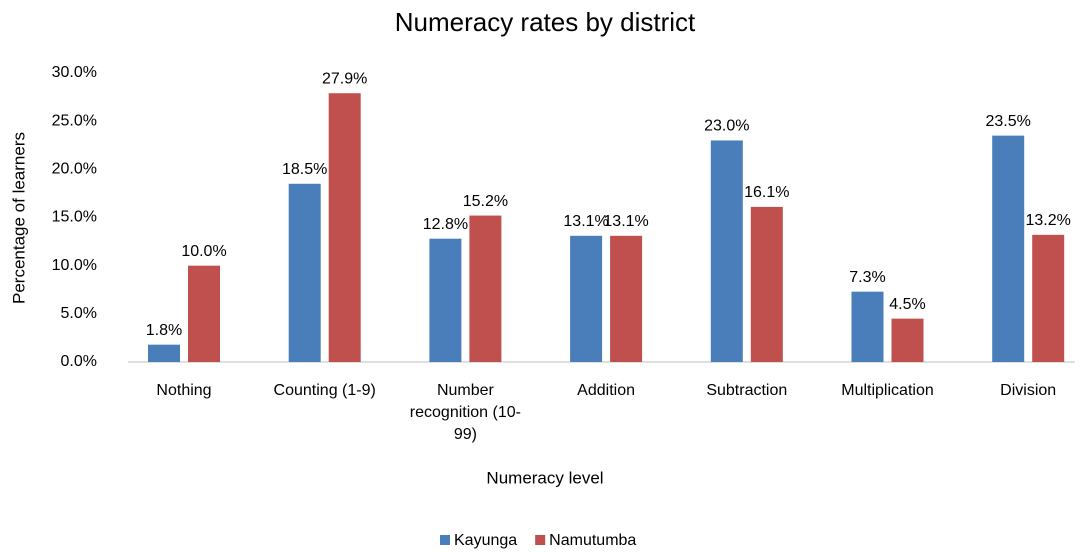 The image size is (1090, 552). Describe the element at coordinates (592, 540) in the screenshot. I see `legend-label: Namutumba` at that location.